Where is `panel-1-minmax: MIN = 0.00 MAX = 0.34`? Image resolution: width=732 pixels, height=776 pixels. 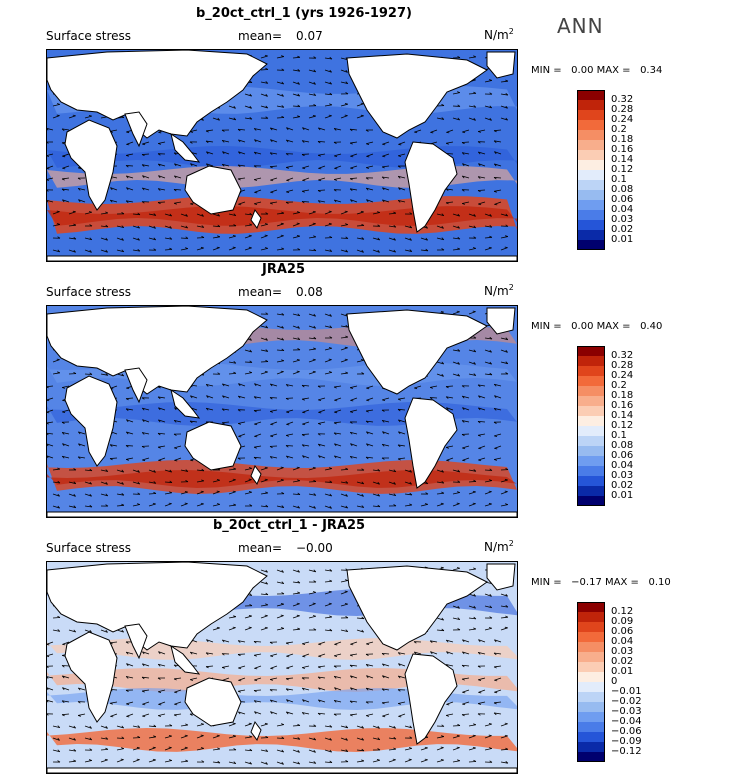 panel-1-minmax: MIN = 0.00 MAX = 0.34 is located at coordinates (597, 70).